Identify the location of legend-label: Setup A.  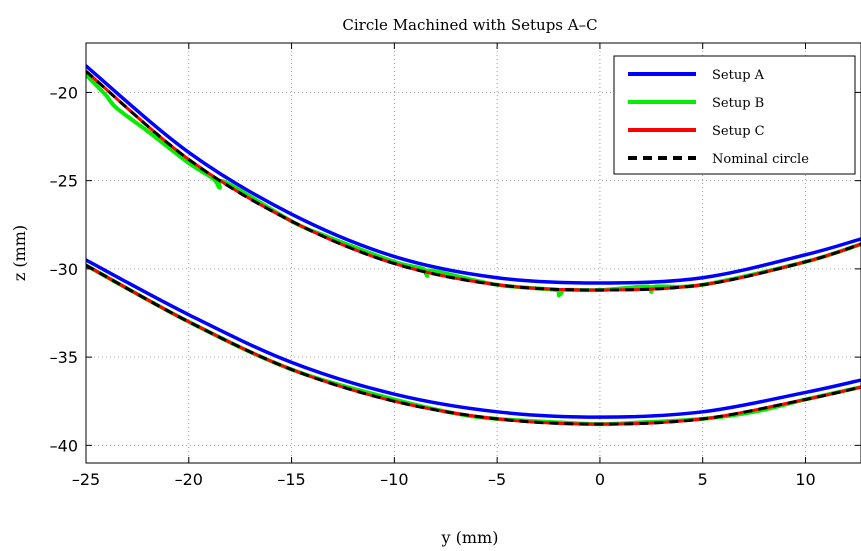
(738, 75).